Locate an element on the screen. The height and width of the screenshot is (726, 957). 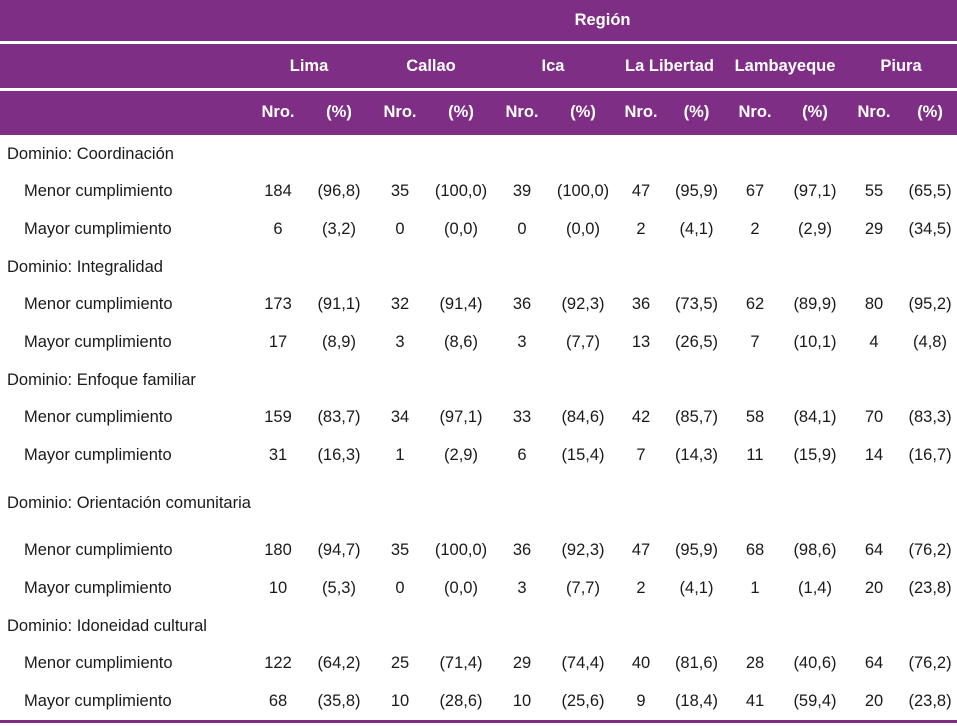
percent-cell: (15,4) is located at coordinates (583, 454).